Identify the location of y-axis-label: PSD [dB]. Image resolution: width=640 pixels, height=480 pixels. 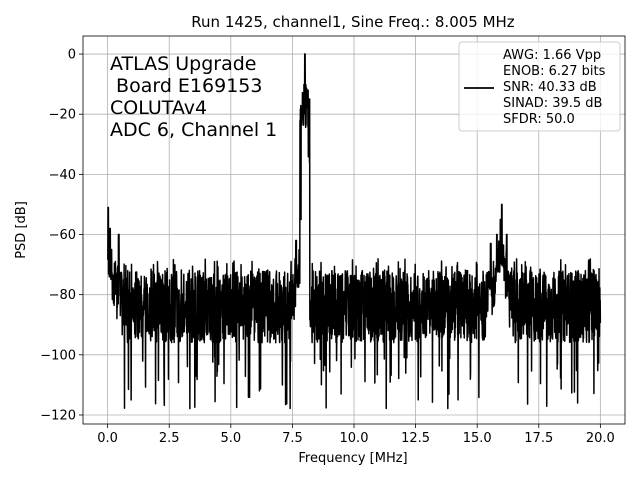
(21, 230).